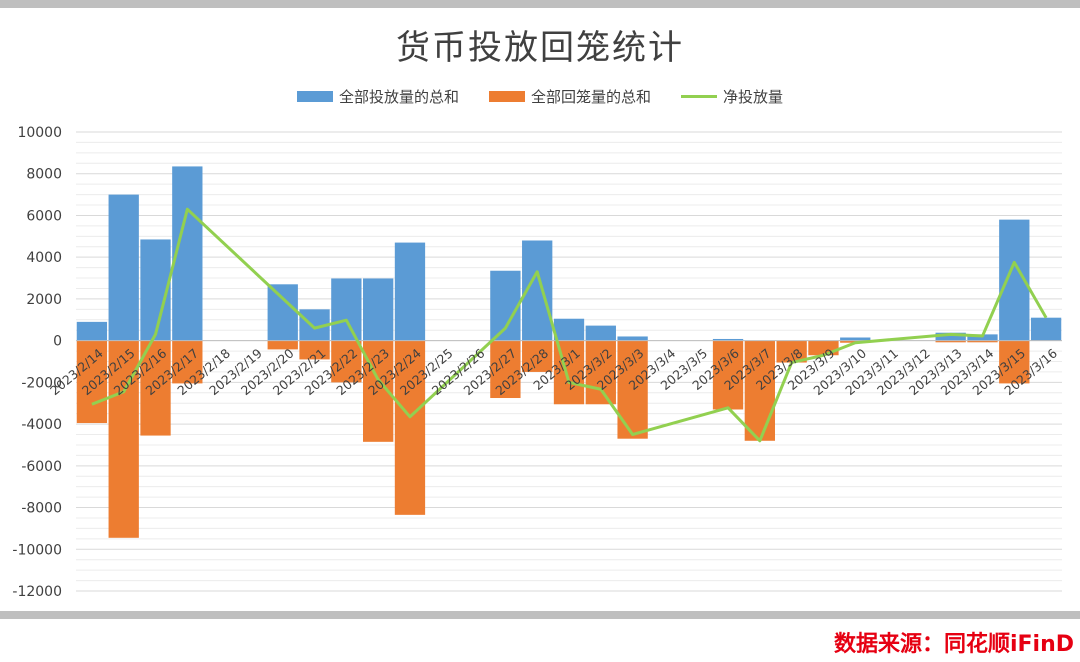 The image size is (1080, 662). What do you see at coordinates (590, 97) in the screenshot?
I see `legend-label-withdraw: 全部回笼量的总和` at bounding box center [590, 97].